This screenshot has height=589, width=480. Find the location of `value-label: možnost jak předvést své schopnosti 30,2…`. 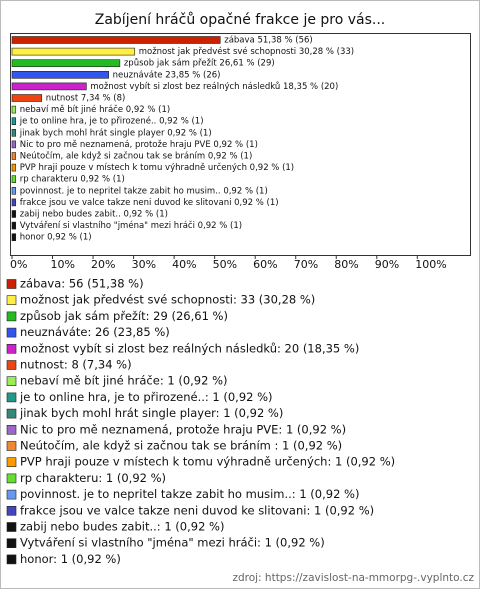

value-label: možnost jak předvést své schopnosti 30,2… is located at coordinates (246, 51).